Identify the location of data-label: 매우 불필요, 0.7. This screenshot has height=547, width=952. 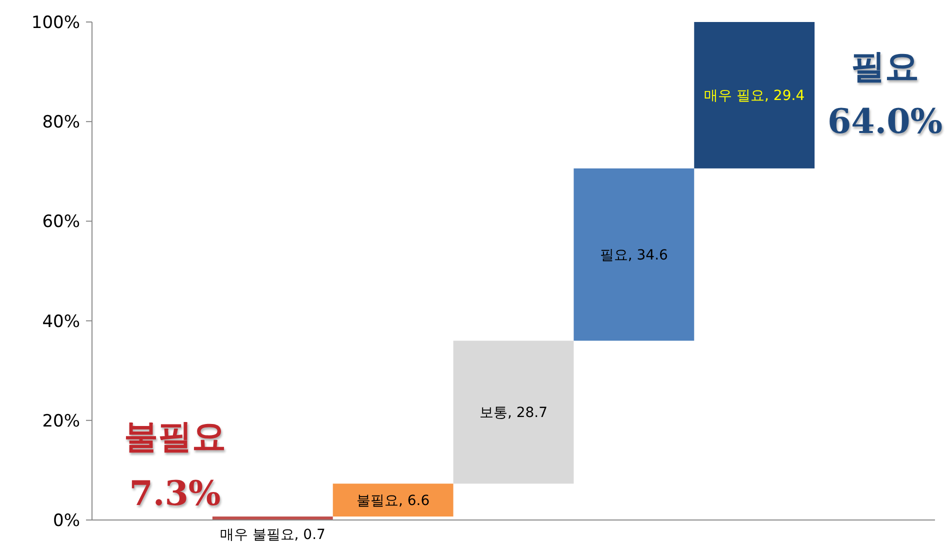
(273, 535).